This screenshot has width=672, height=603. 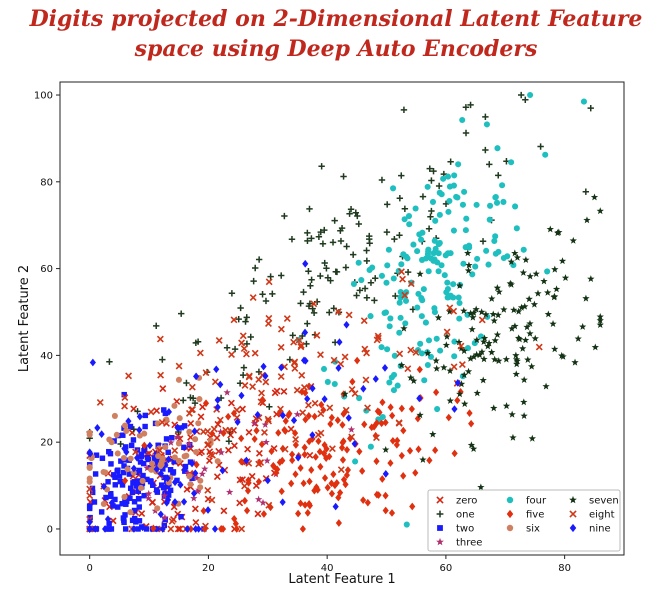 What do you see at coordinates (46, 269) in the screenshot?
I see `y-tick-label: 60` at bounding box center [46, 269].